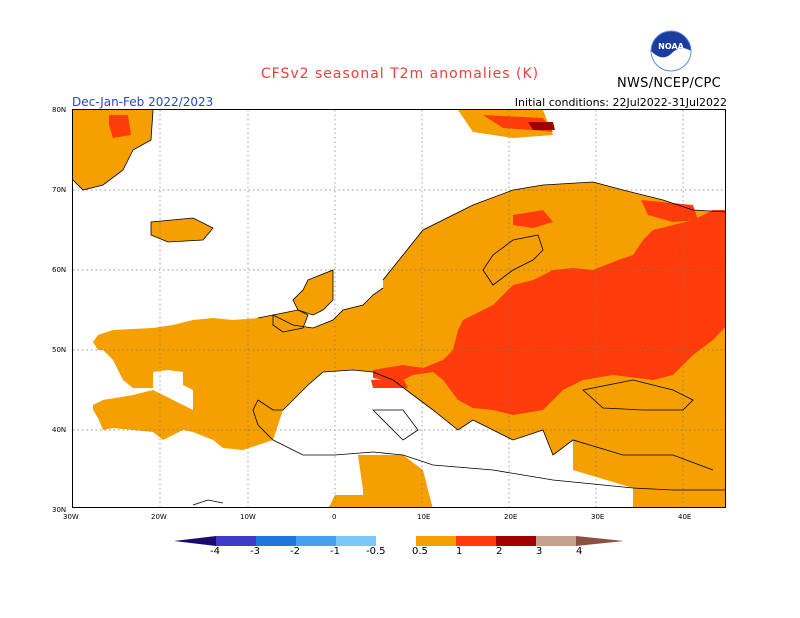 This screenshot has height=618, width=800. I want to click on lat-label-60n: 60N, so click(59, 270).